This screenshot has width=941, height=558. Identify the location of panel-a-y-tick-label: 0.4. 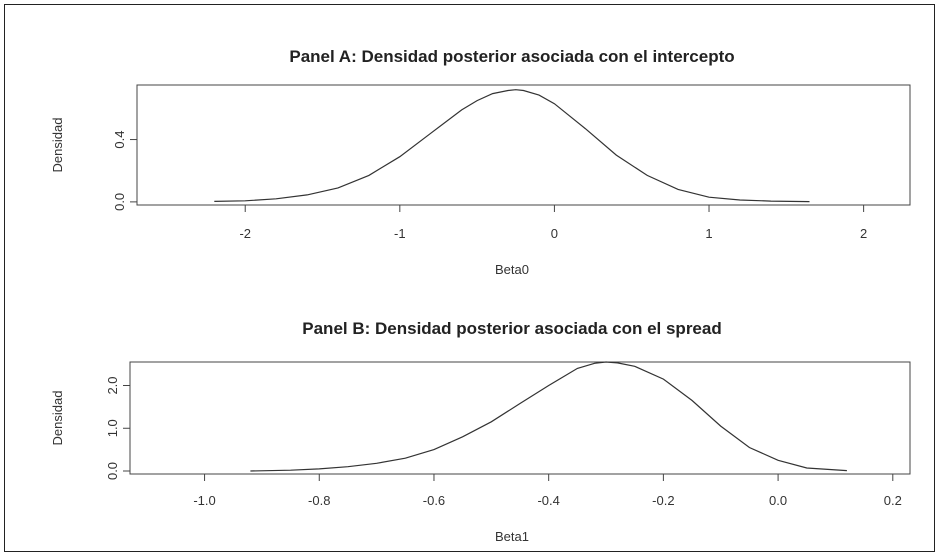
(119, 140).